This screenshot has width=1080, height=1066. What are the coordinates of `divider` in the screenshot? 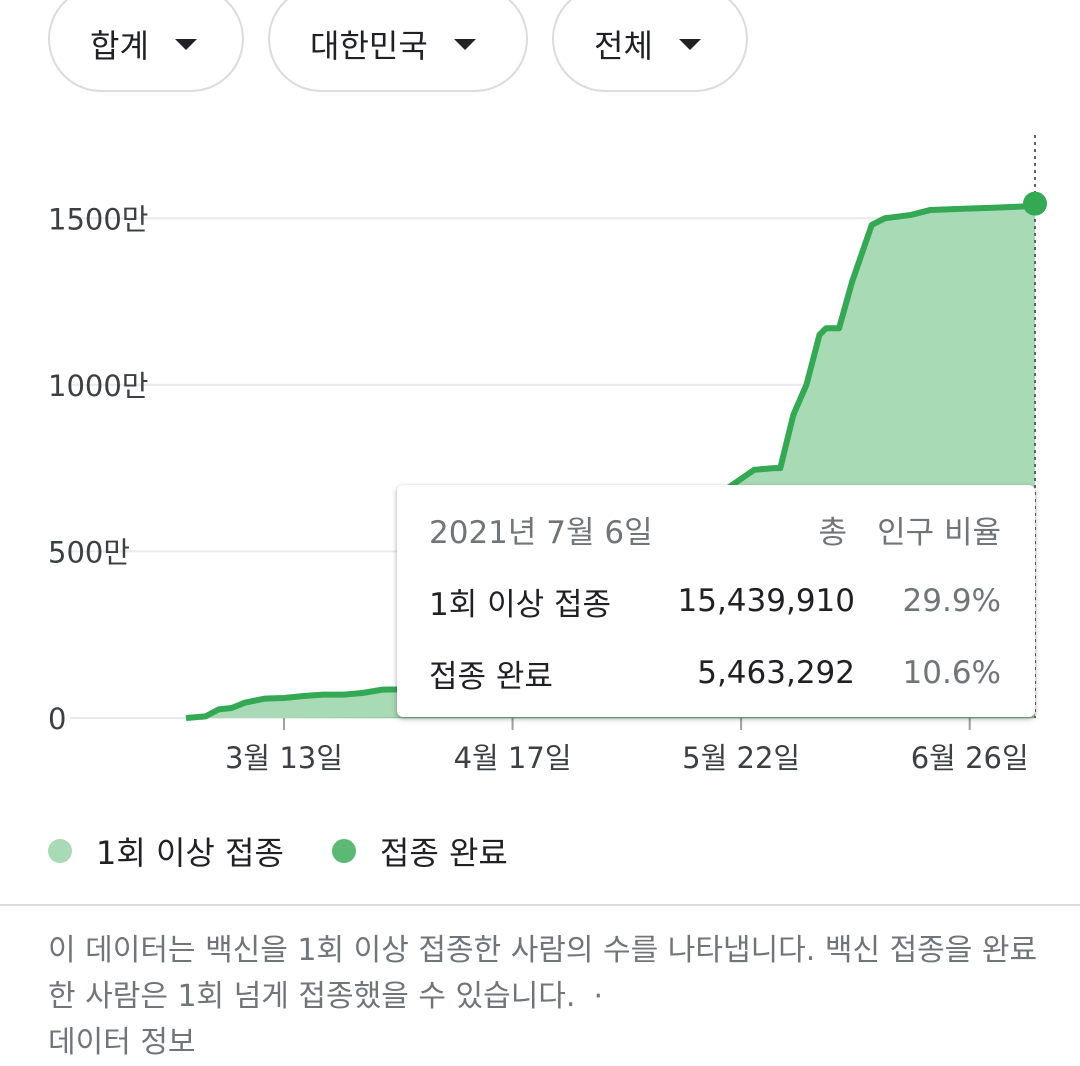 It's located at (540, 905).